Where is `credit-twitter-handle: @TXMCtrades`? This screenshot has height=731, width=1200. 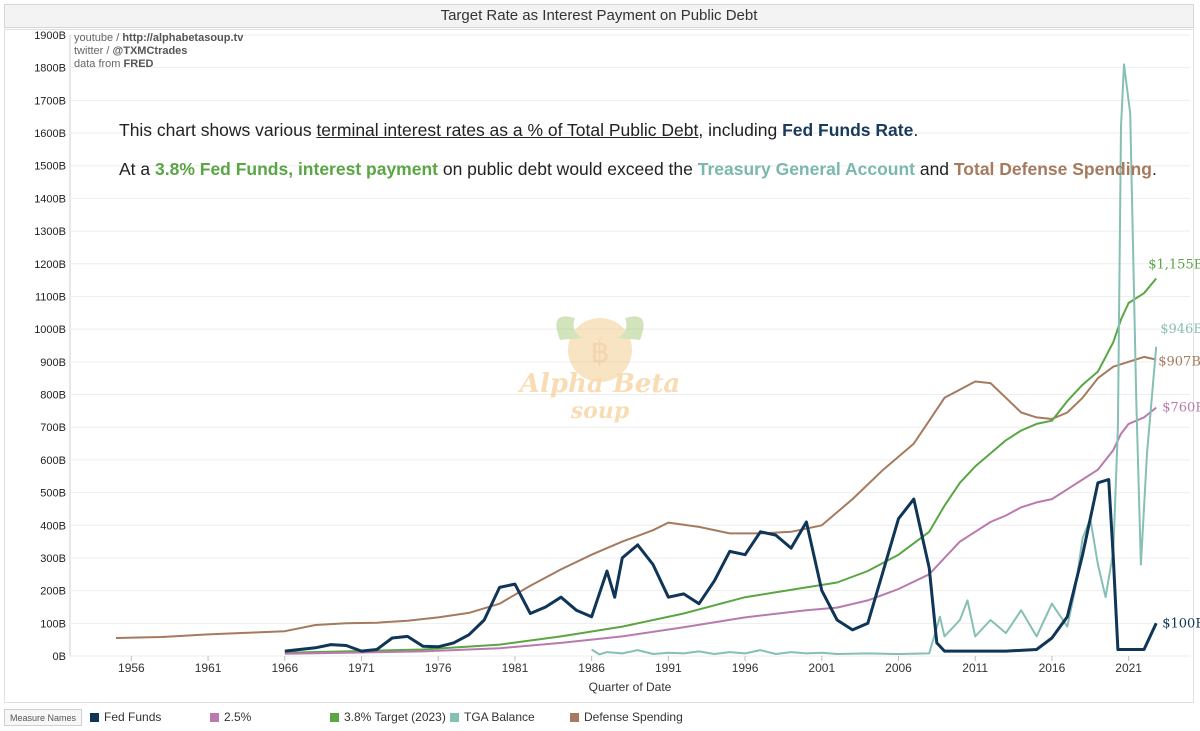 credit-twitter-handle: @TXMCtrades is located at coordinates (150, 51).